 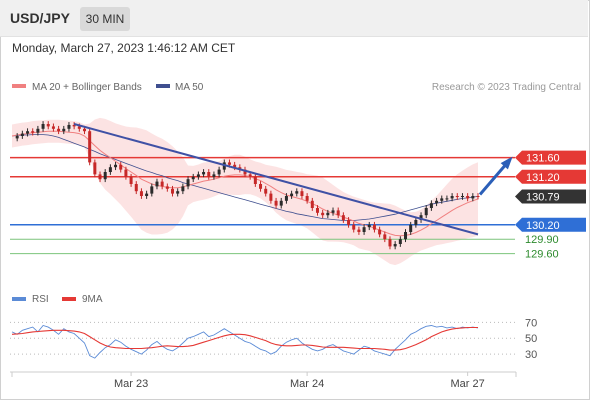 What do you see at coordinates (244, 338) in the screenshot?
I see `rsi-ma-line` at bounding box center [244, 338].